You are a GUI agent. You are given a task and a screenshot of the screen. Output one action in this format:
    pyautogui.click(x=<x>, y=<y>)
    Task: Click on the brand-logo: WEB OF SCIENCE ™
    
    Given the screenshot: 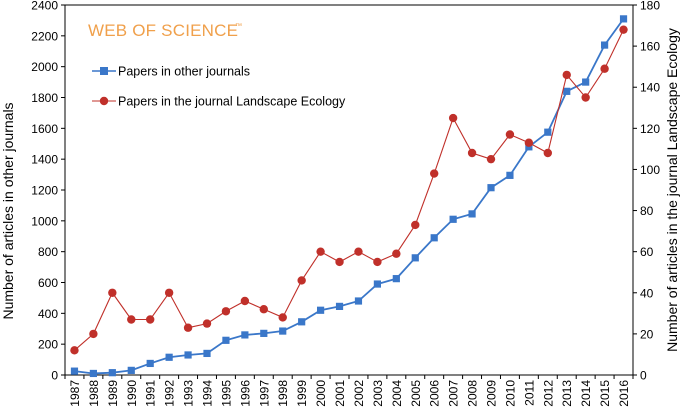 What is the action you would take?
    pyautogui.click(x=165, y=30)
    